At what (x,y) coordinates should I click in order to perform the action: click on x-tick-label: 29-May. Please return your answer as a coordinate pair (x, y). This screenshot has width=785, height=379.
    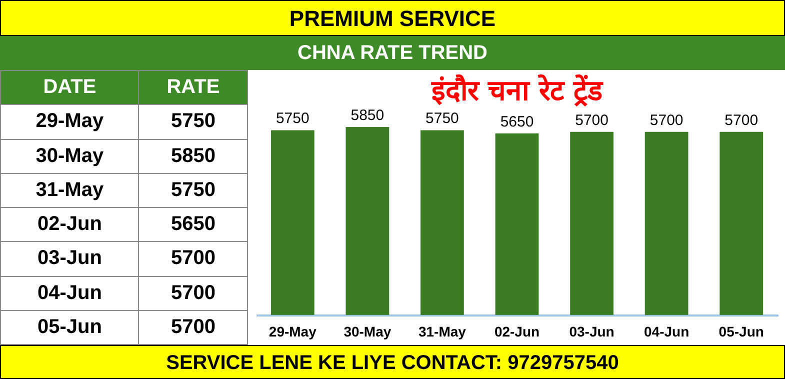
    Looking at the image, I should click on (292, 332).